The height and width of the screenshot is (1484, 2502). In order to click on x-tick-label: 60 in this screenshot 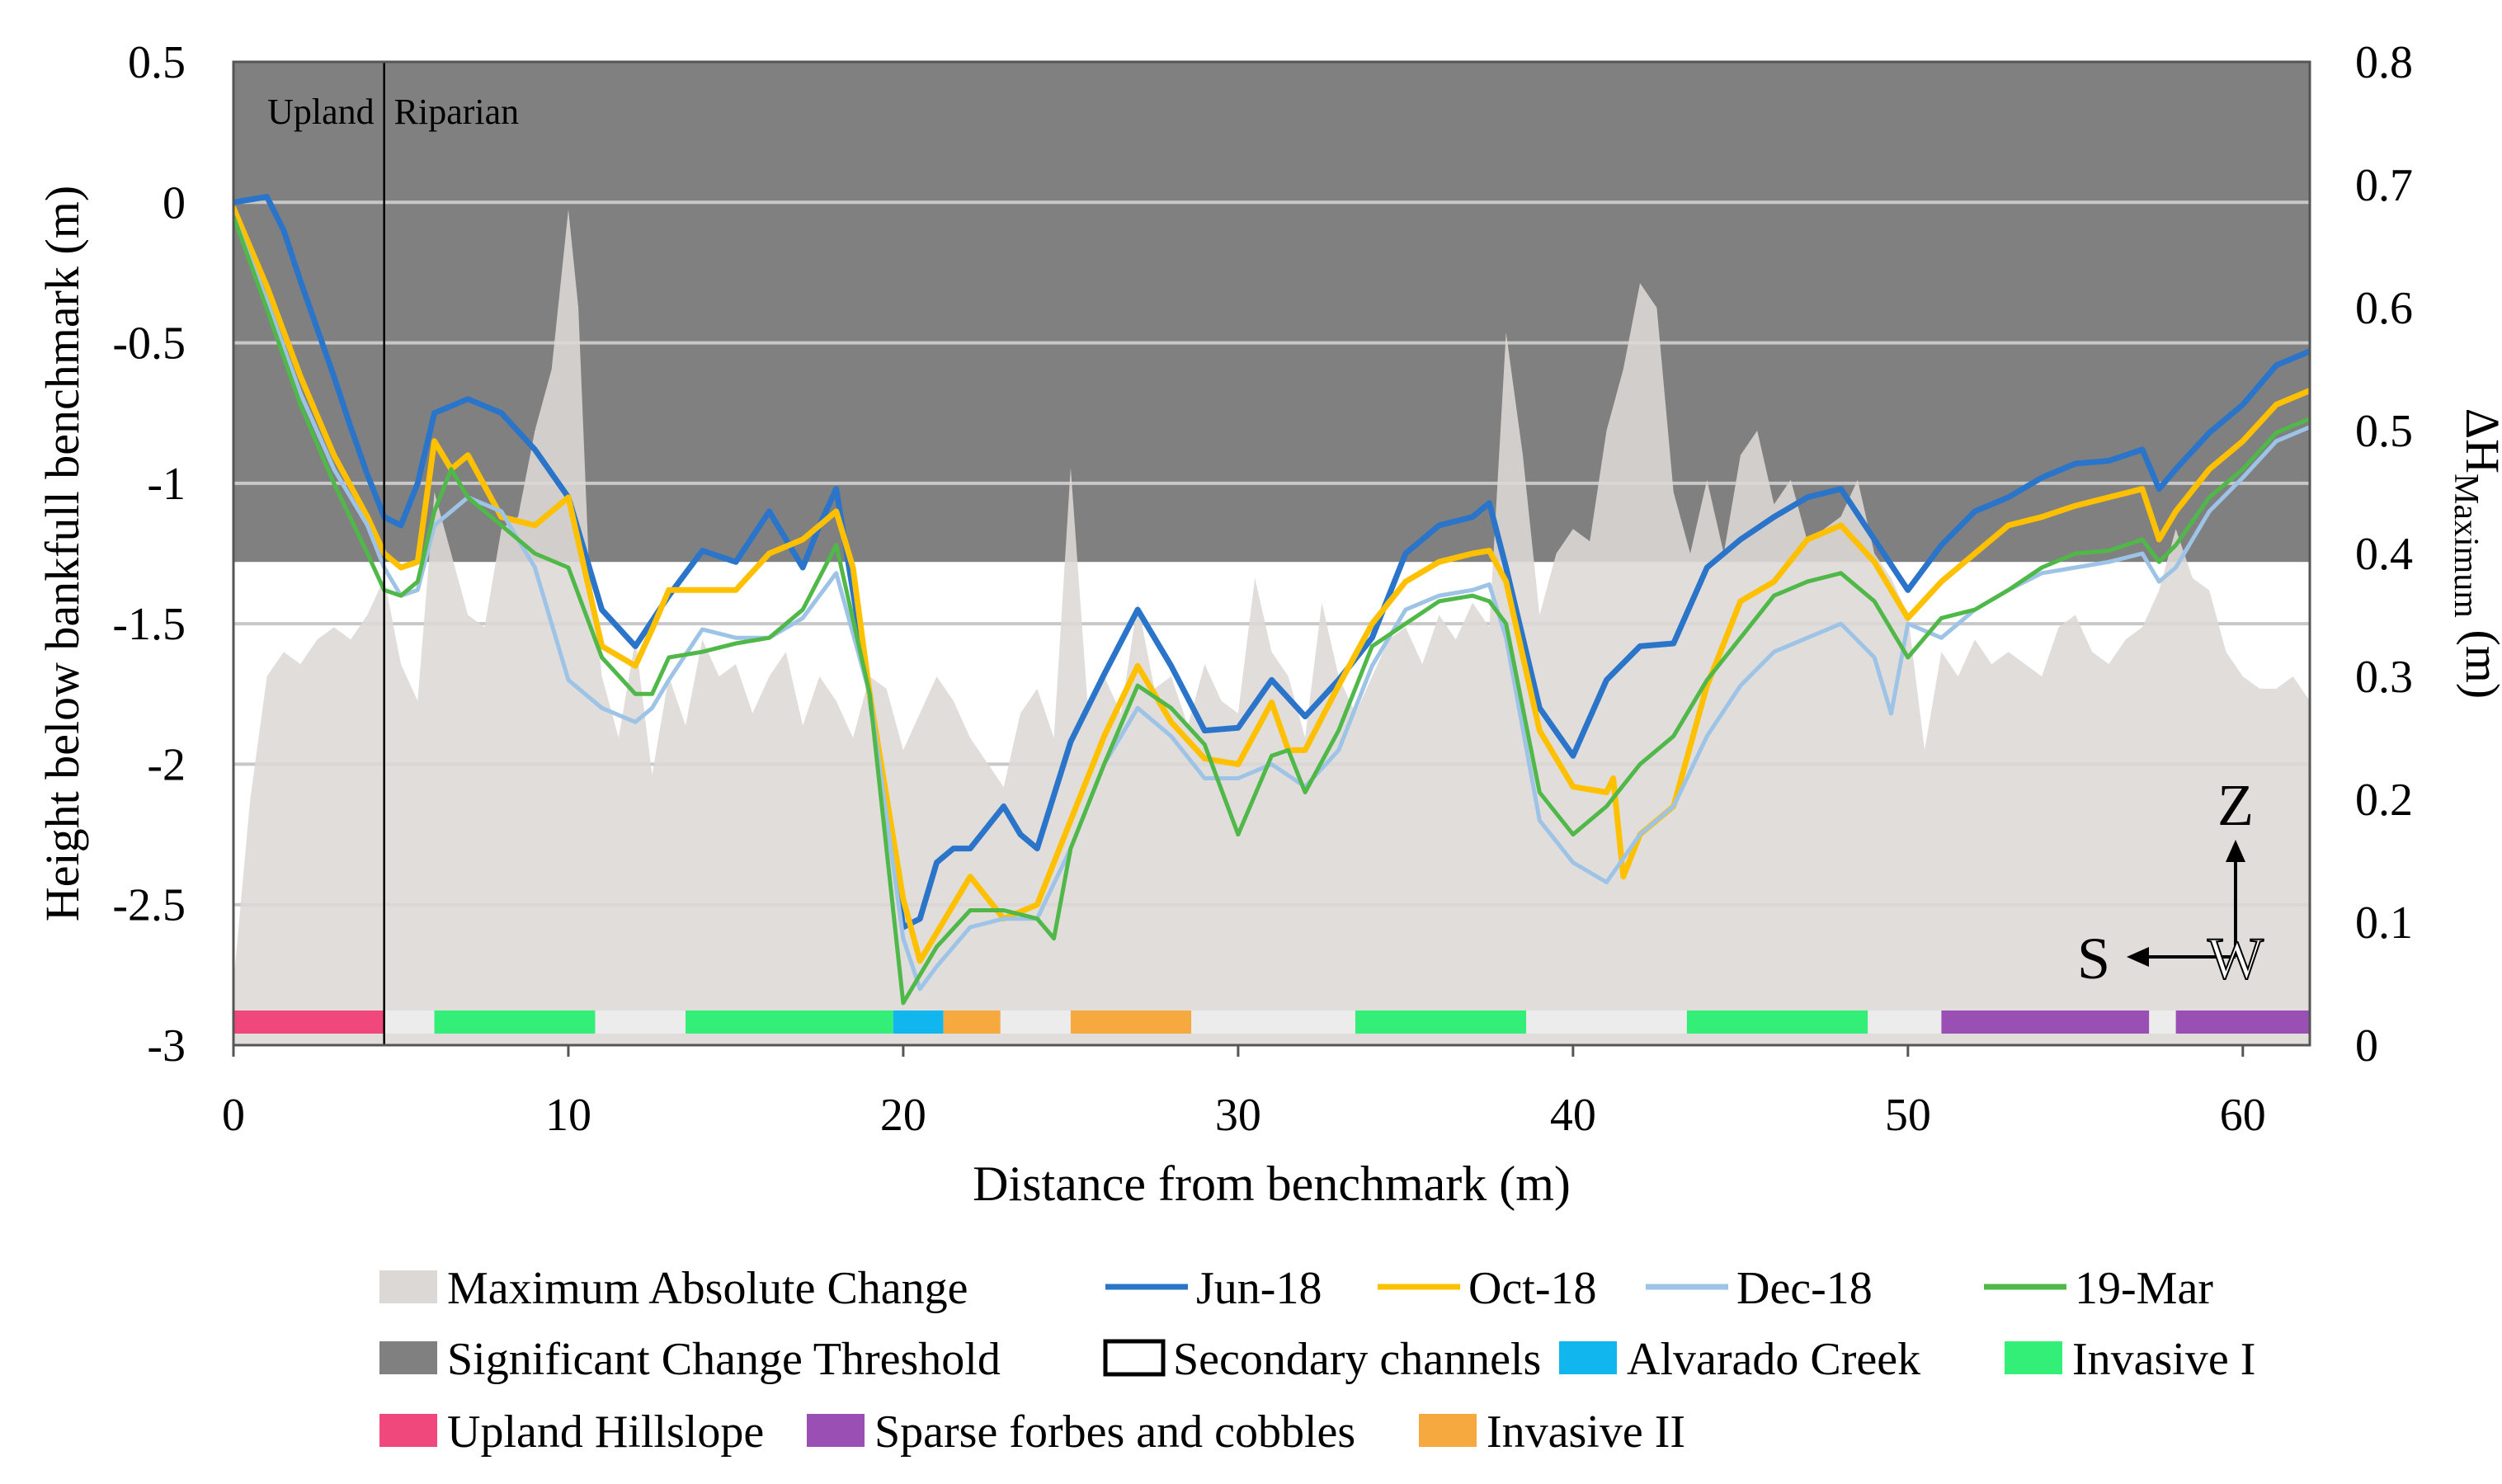, I will do `click(2243, 1115)`.